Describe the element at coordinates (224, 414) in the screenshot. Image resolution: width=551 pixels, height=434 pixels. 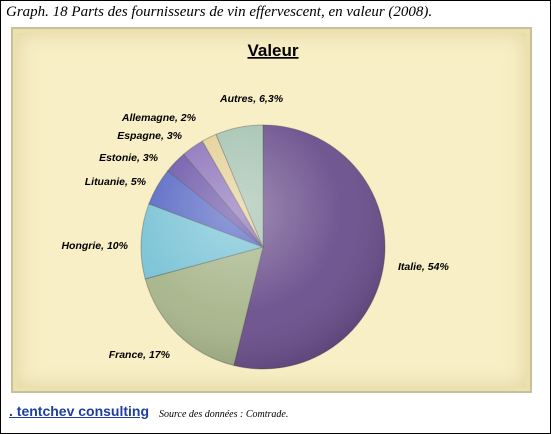
I see `source-note: Source des données : Comtrade.` at that location.